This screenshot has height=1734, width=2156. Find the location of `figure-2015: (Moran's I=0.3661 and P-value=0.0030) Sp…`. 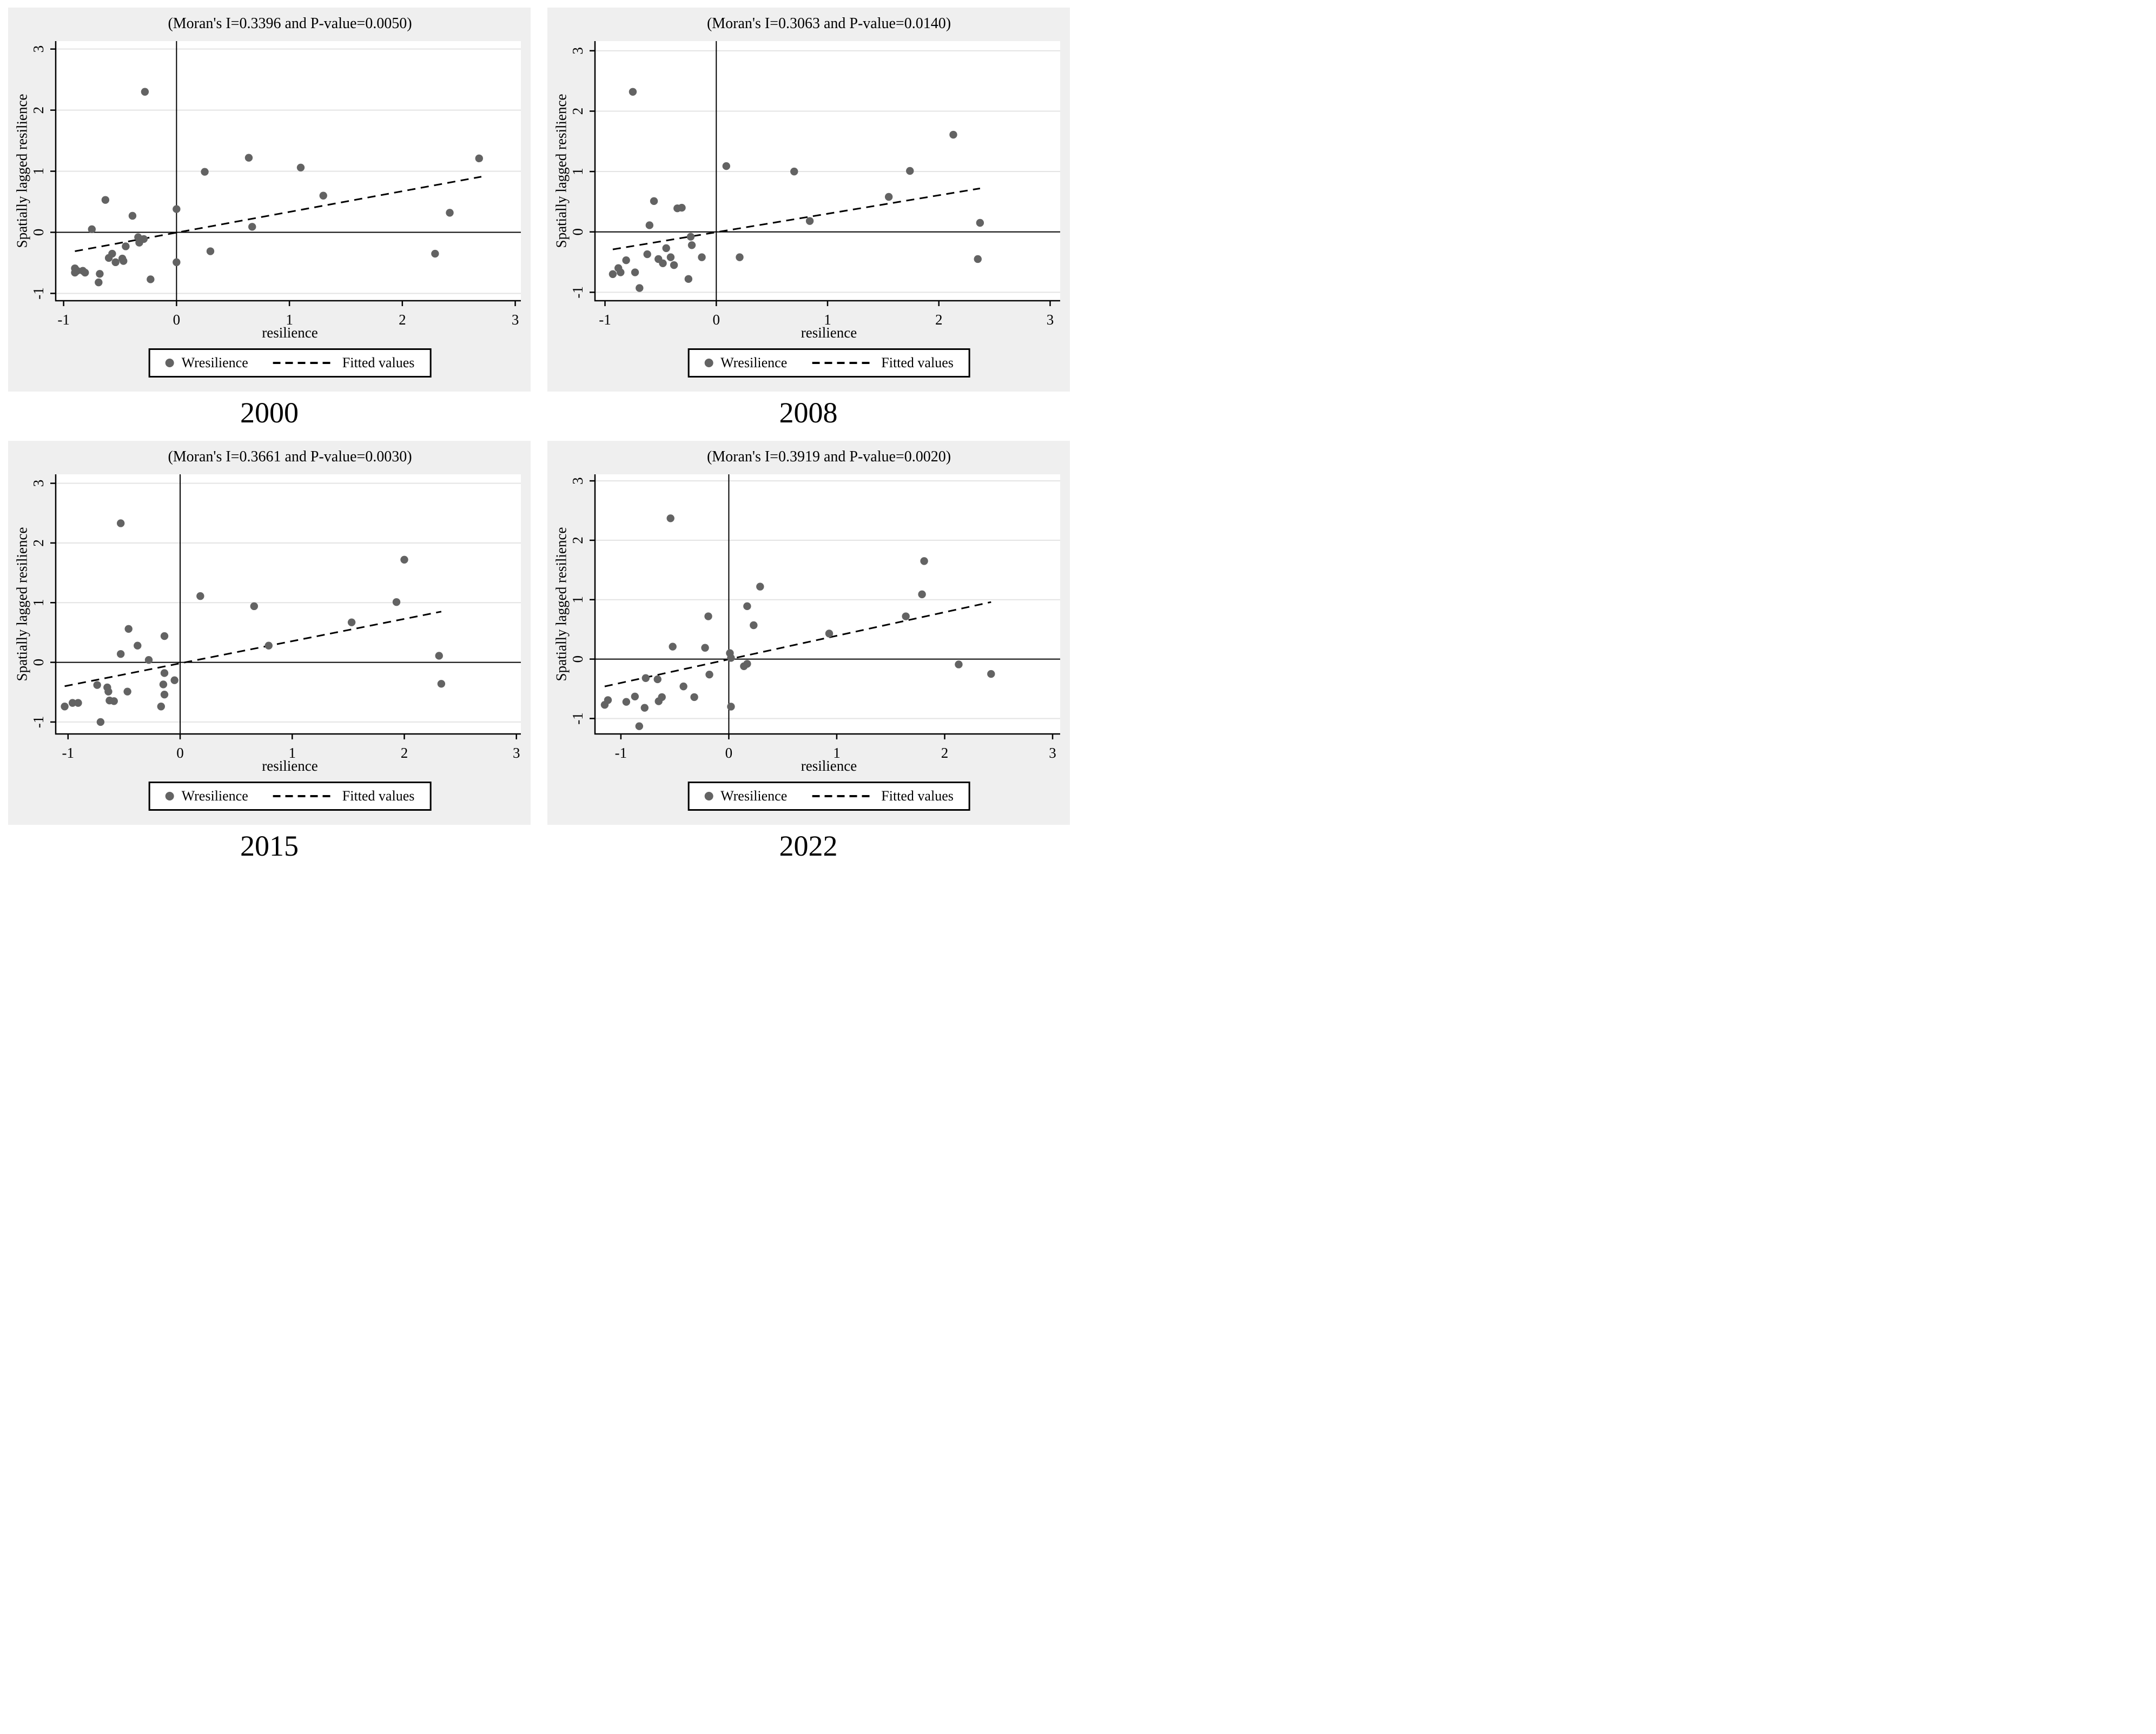

figure-2015: (Moran's I=0.3661 and P-value=0.0030) Sp… is located at coordinates (269, 633).